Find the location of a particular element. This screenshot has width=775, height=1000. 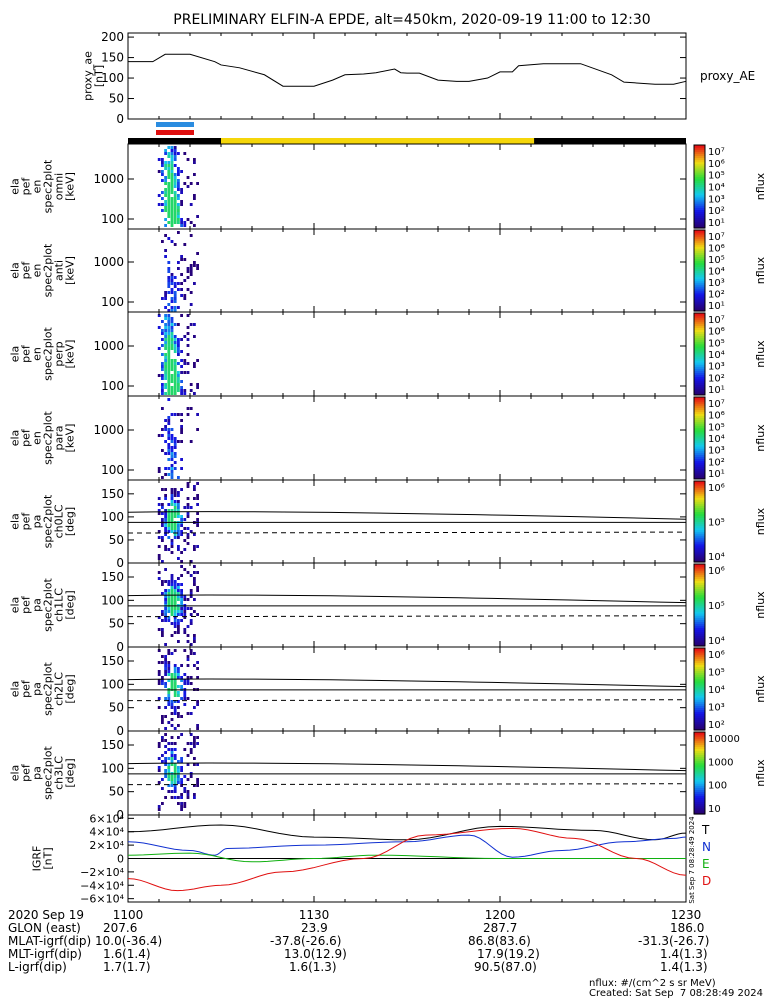

panel-4-ylabel-line: [keV] is located at coordinates (70, 438).